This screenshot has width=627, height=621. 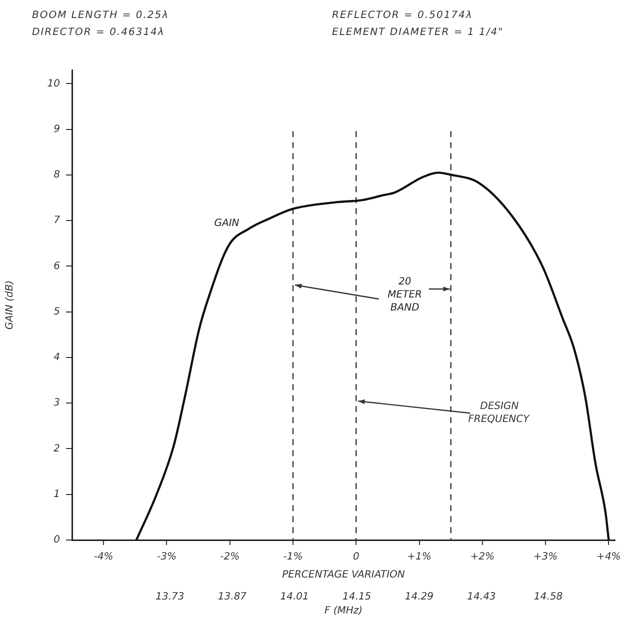 What do you see at coordinates (482, 557) in the screenshot?
I see `x-tick-label: +2%` at bounding box center [482, 557].